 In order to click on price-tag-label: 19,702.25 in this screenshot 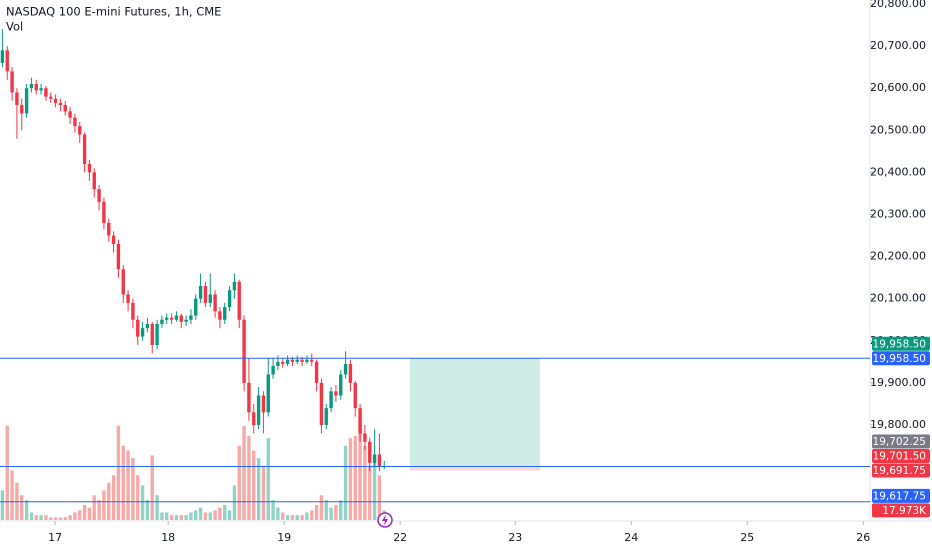, I will do `click(899, 442)`.